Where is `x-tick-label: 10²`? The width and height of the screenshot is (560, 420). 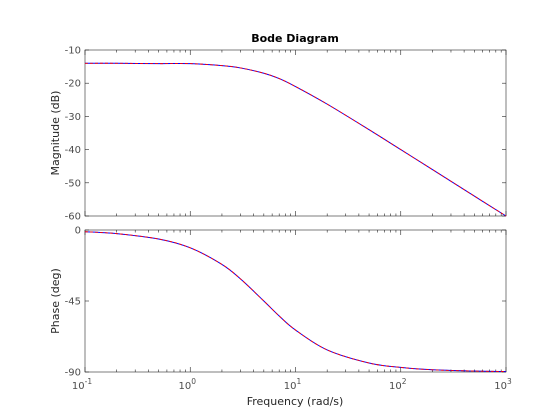
x-tick-label: 10² is located at coordinates (398, 384).